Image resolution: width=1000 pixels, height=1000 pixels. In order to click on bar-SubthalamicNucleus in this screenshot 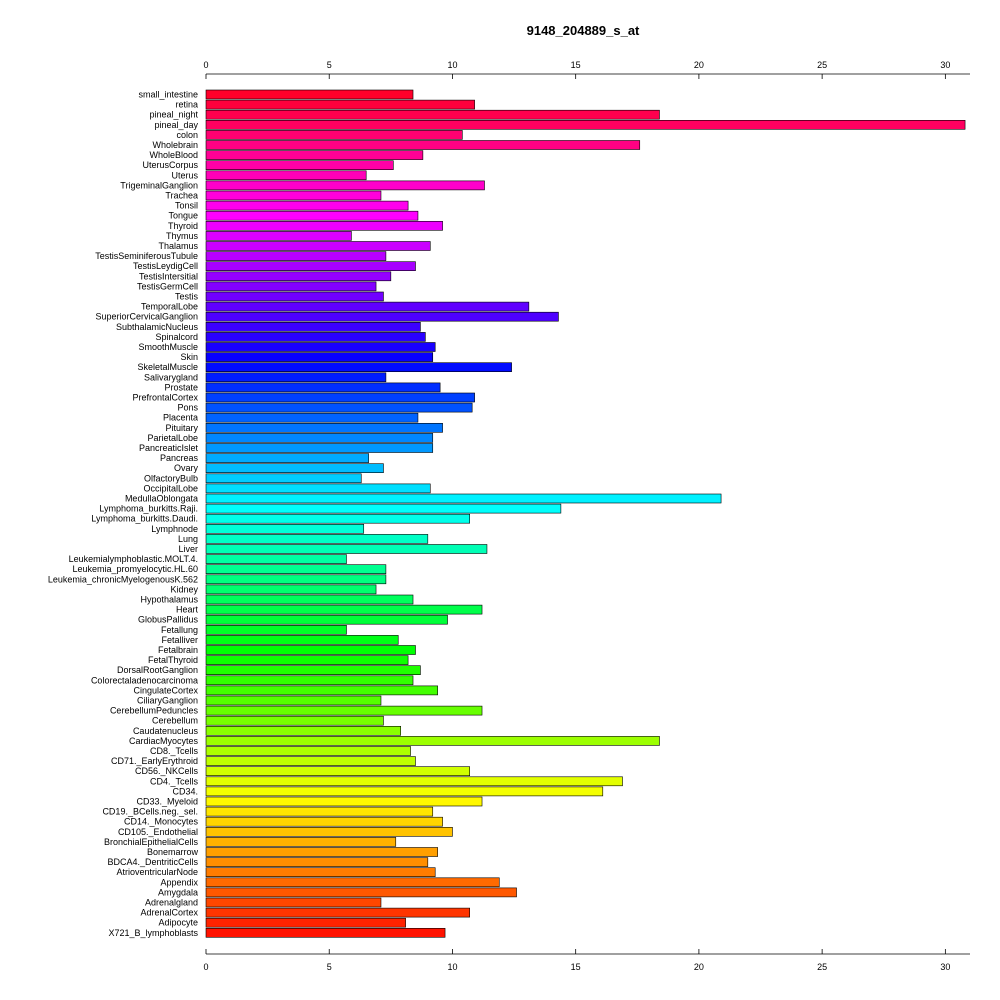, I will do `click(313, 326)`.